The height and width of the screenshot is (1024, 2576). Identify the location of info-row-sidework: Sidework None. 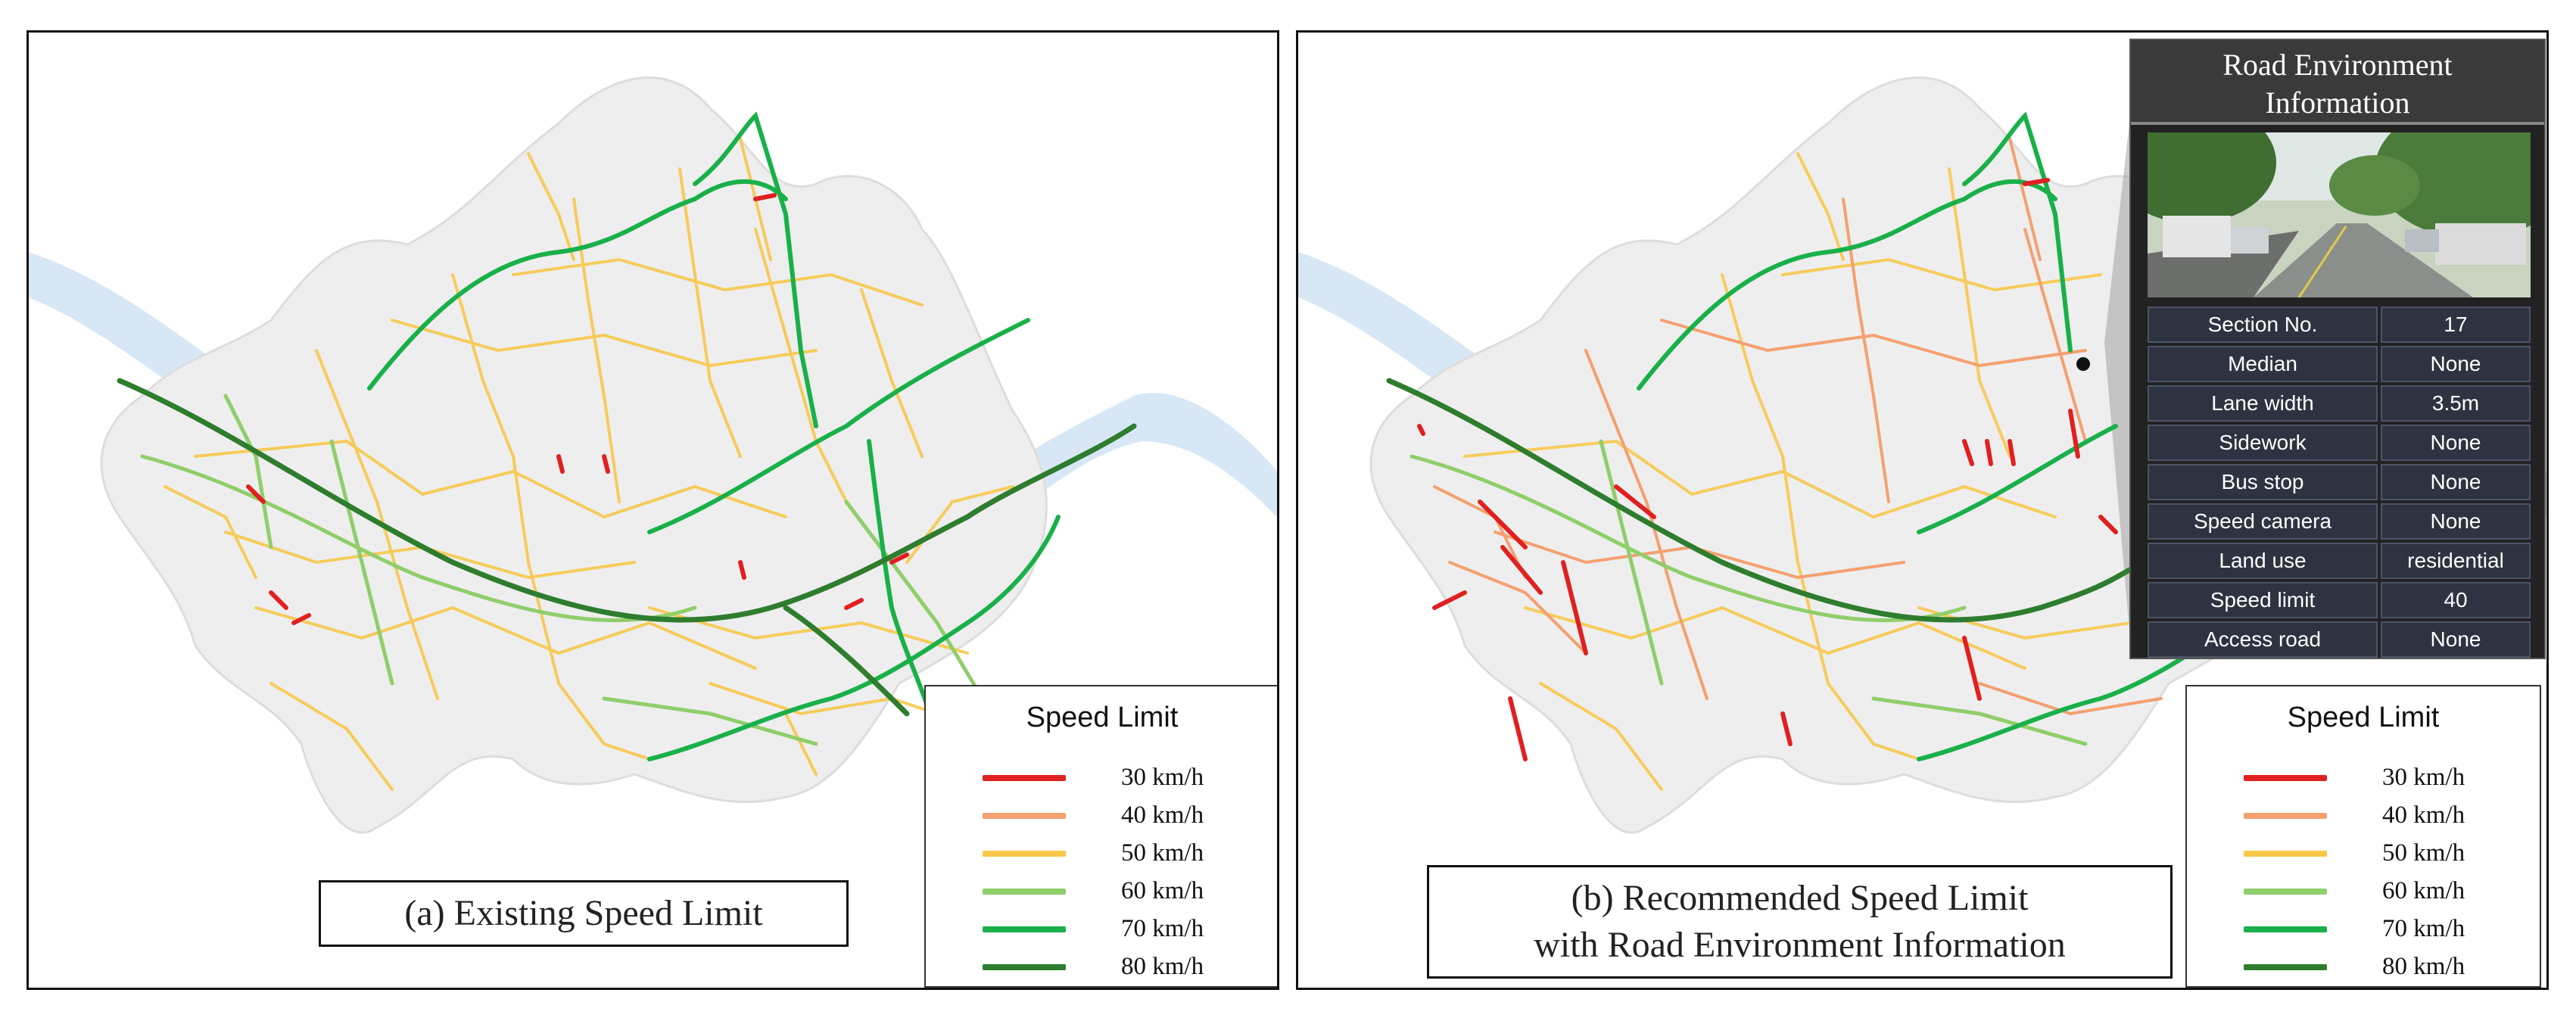
(2339, 443).